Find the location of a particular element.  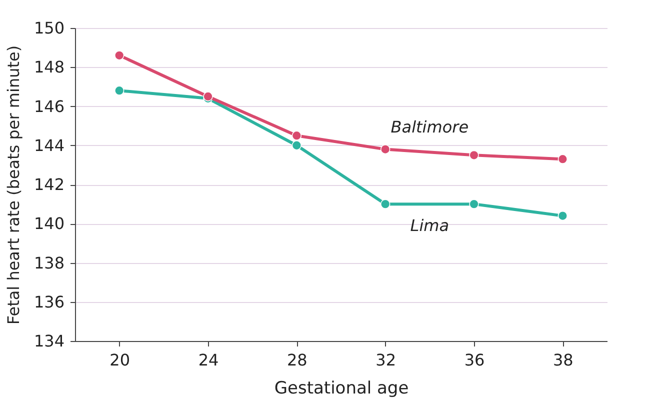

y-tick-label: 136 is located at coordinates (49, 302).